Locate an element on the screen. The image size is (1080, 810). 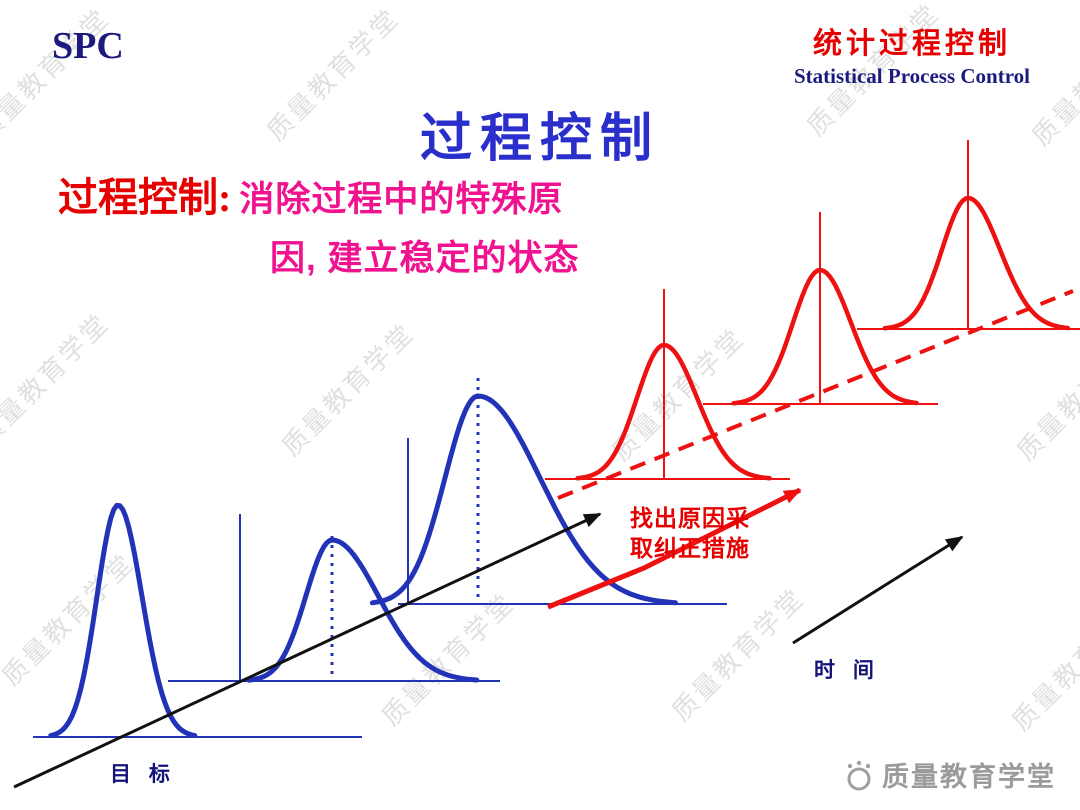
lead-line2: 因, 建立稳定的状态 is located at coordinates (425, 258).